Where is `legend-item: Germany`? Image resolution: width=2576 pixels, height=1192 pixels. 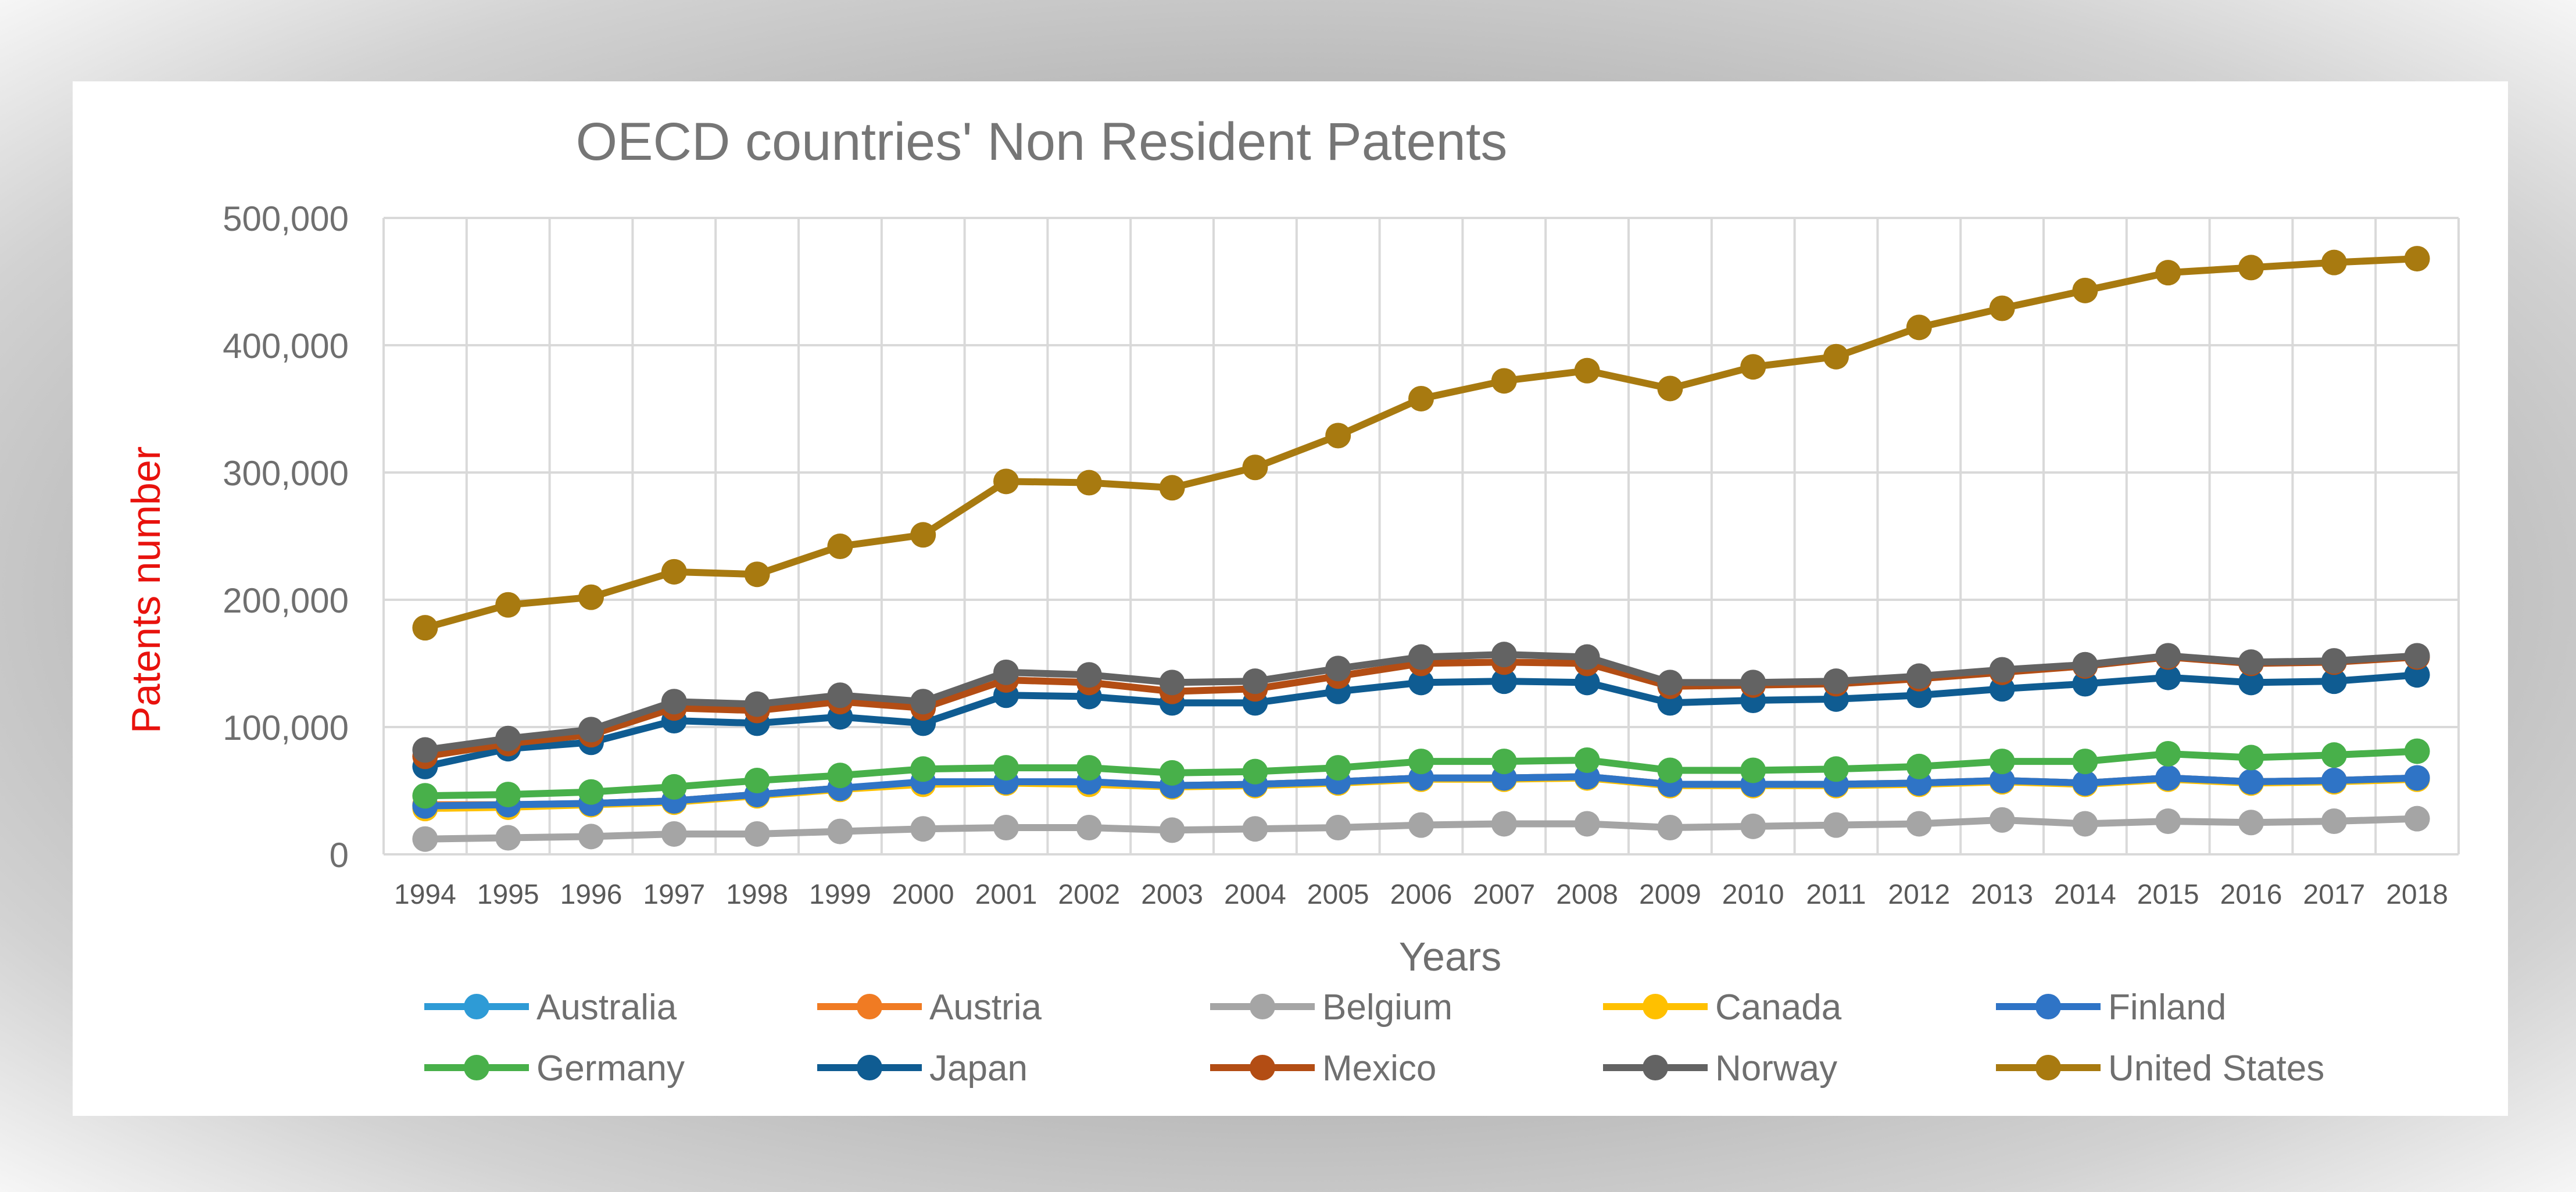 legend-item: Germany is located at coordinates (554, 1068).